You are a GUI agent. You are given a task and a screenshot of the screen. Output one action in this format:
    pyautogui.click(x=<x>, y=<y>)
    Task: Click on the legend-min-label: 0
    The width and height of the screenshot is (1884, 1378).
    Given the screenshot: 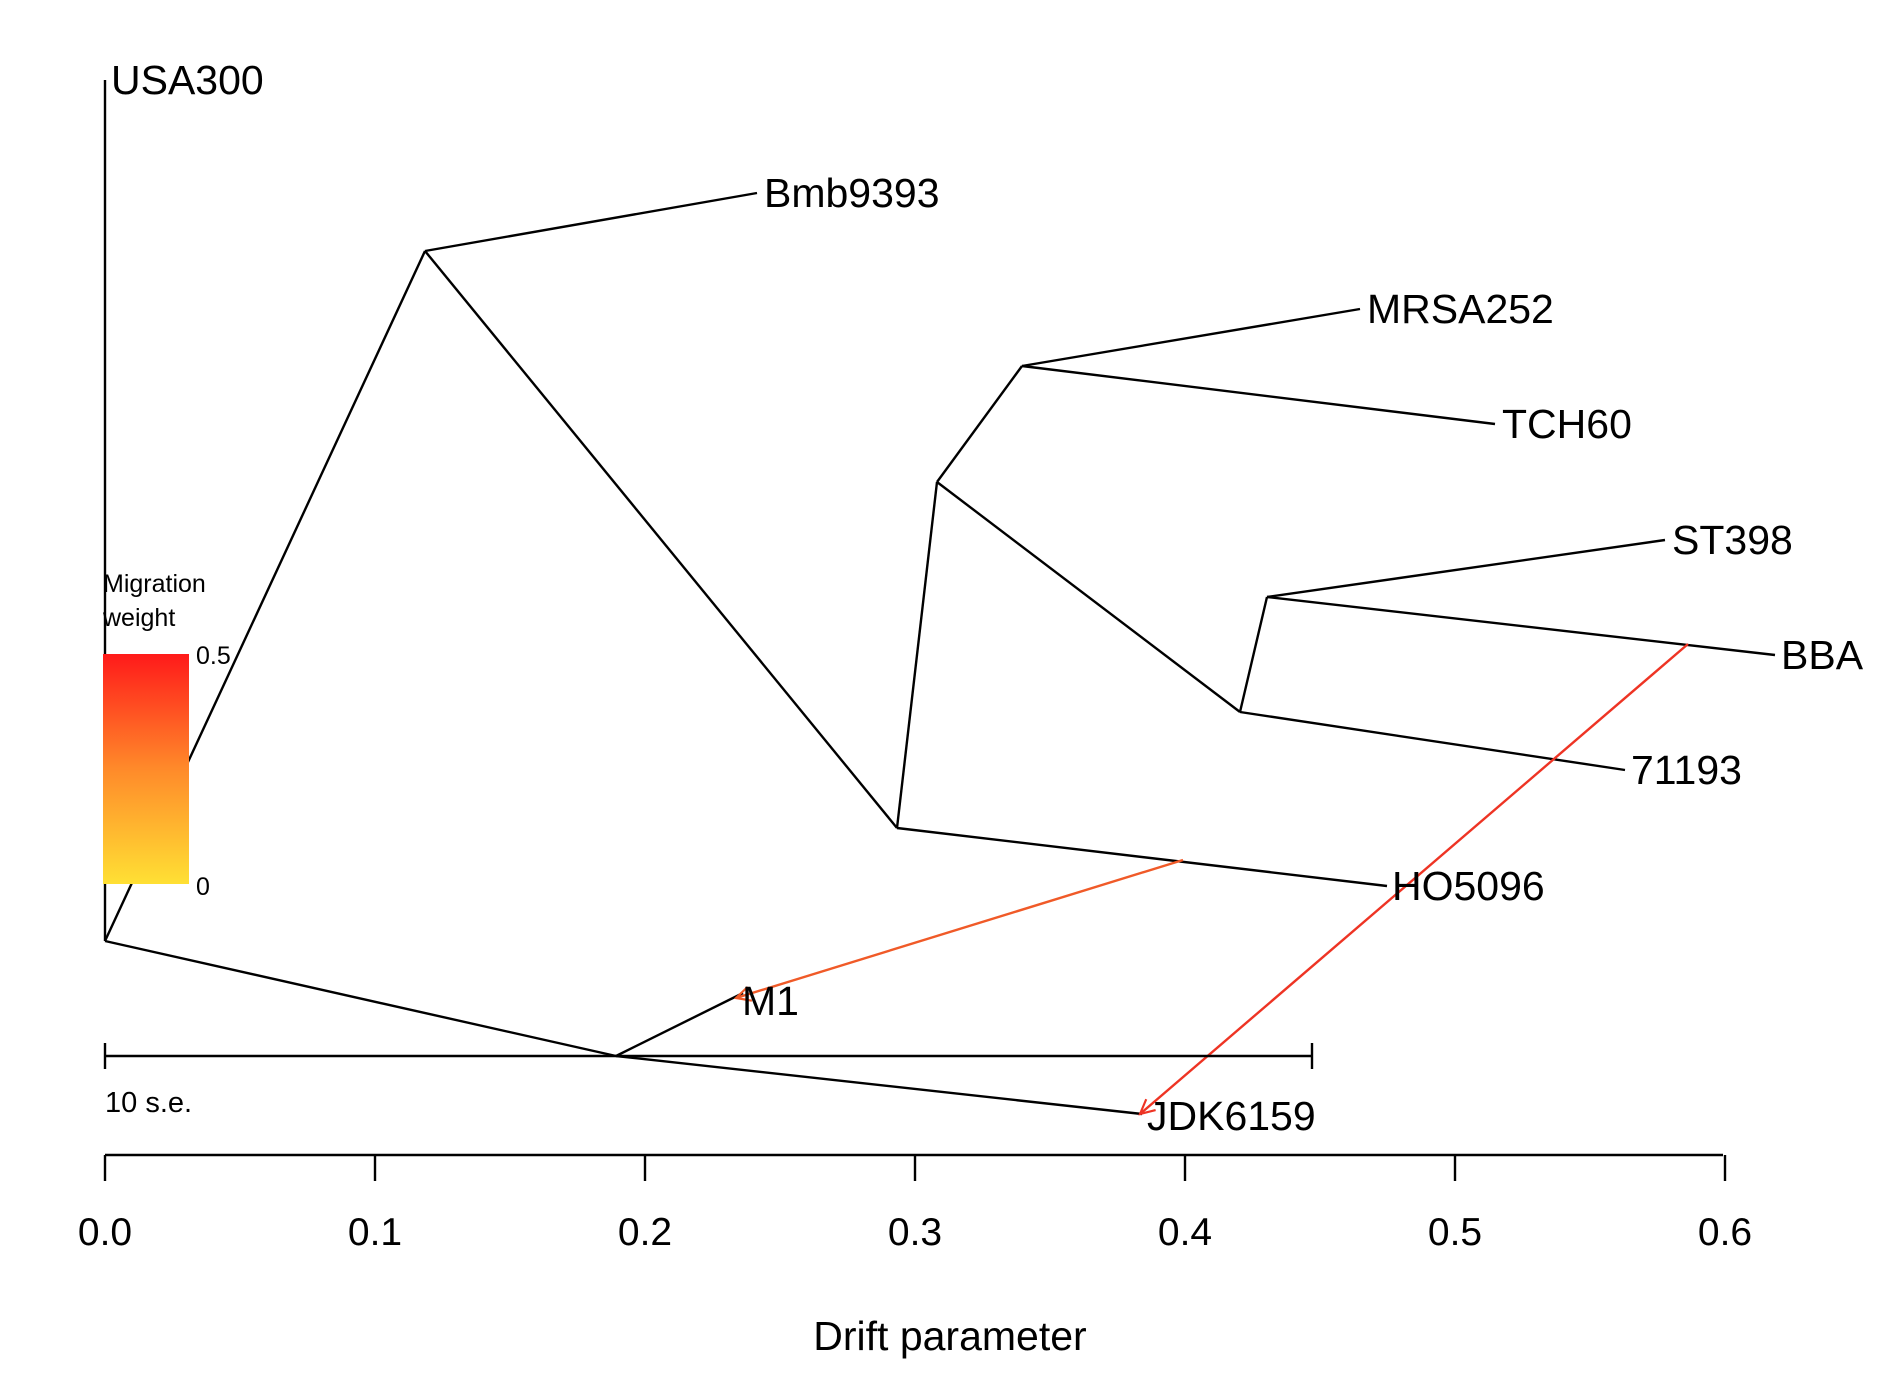 What is the action you would take?
    pyautogui.click(x=203, y=887)
    